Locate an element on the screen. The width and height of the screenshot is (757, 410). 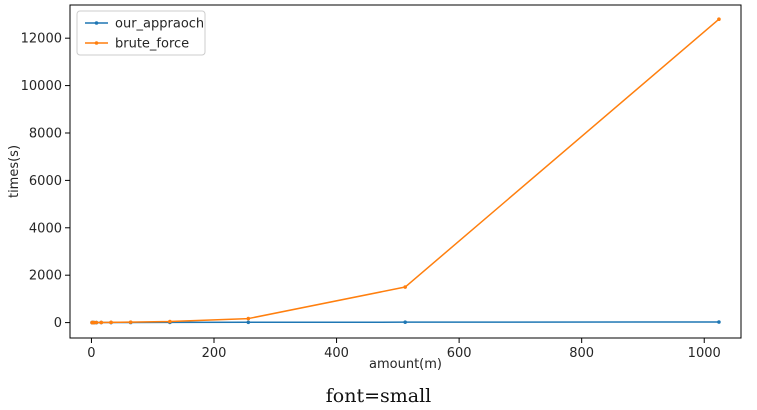
legend-marker-our-appraoch is located at coordinates (96, 23).